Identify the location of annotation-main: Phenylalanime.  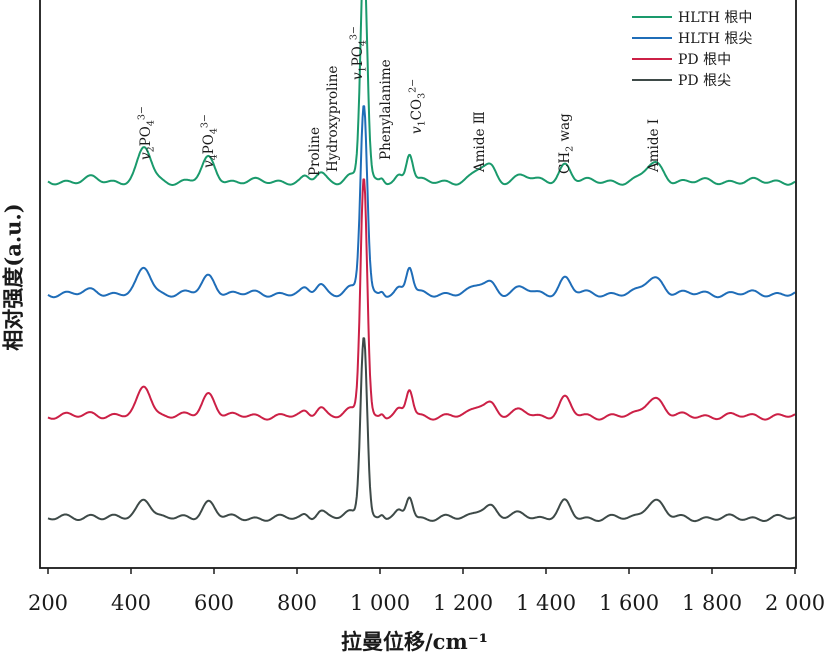
(386, 109).